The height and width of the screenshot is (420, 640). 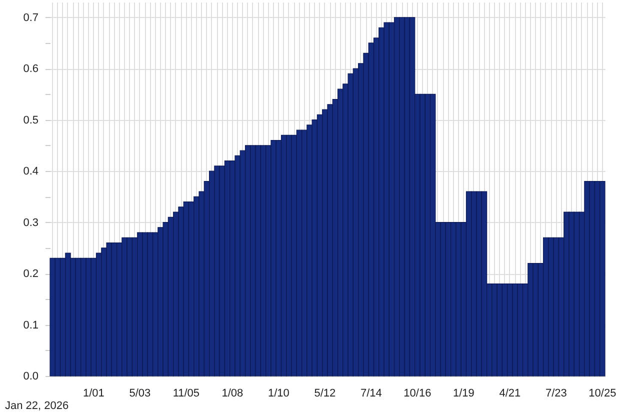 What do you see at coordinates (463, 394) in the screenshot?
I see `x-tick-label: 1/19` at bounding box center [463, 394].